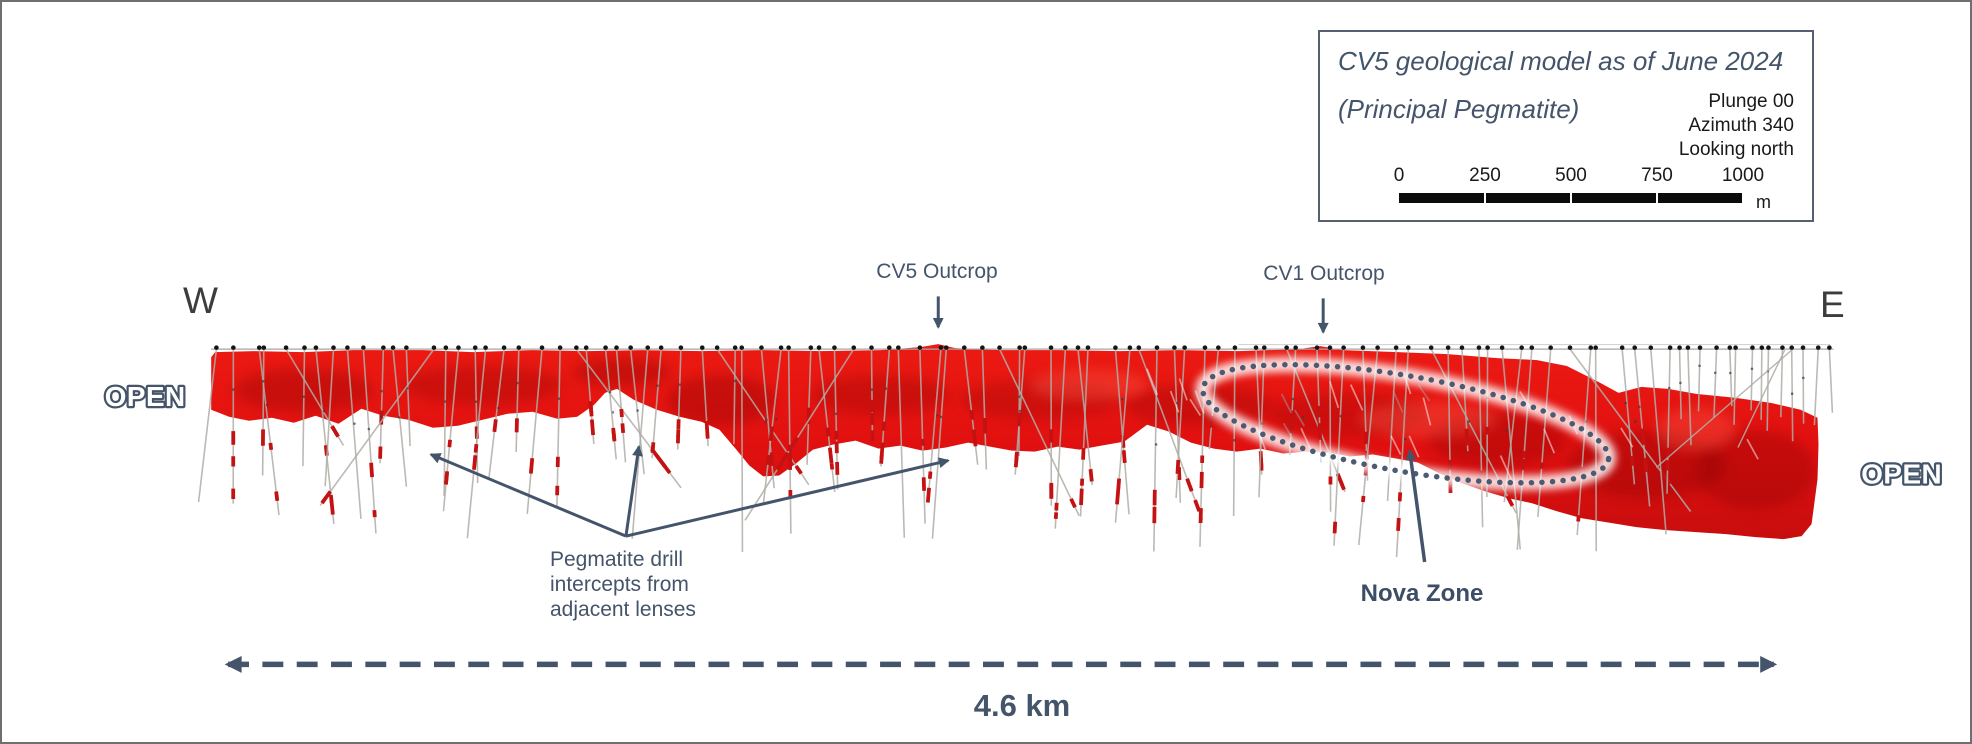  Describe the element at coordinates (1571, 175) in the screenshot. I see `scalebar-tick-500: 500` at that location.